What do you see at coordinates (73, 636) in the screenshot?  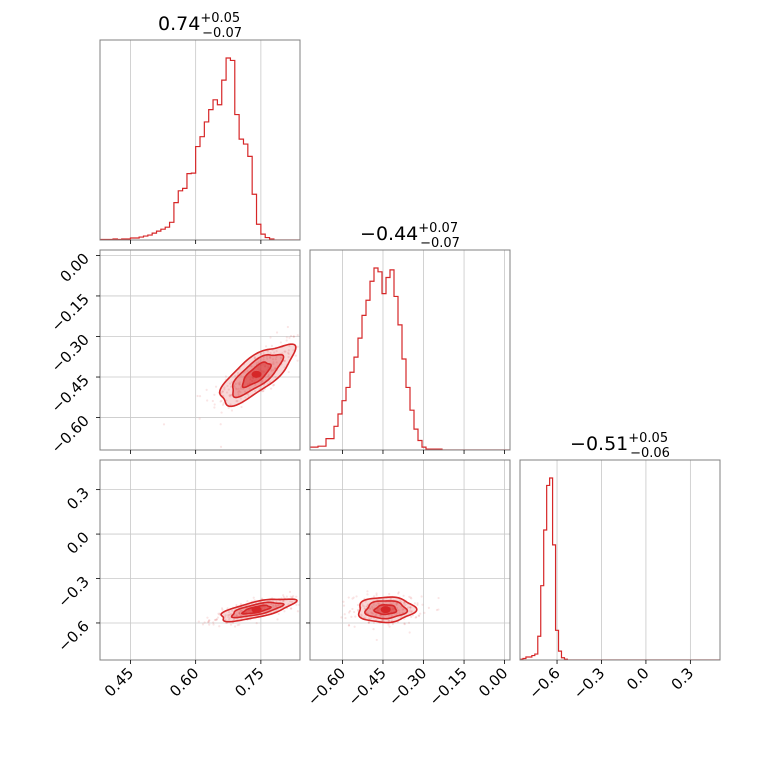 I see `ytick-label-p2-0: −0.6` at bounding box center [73, 636].